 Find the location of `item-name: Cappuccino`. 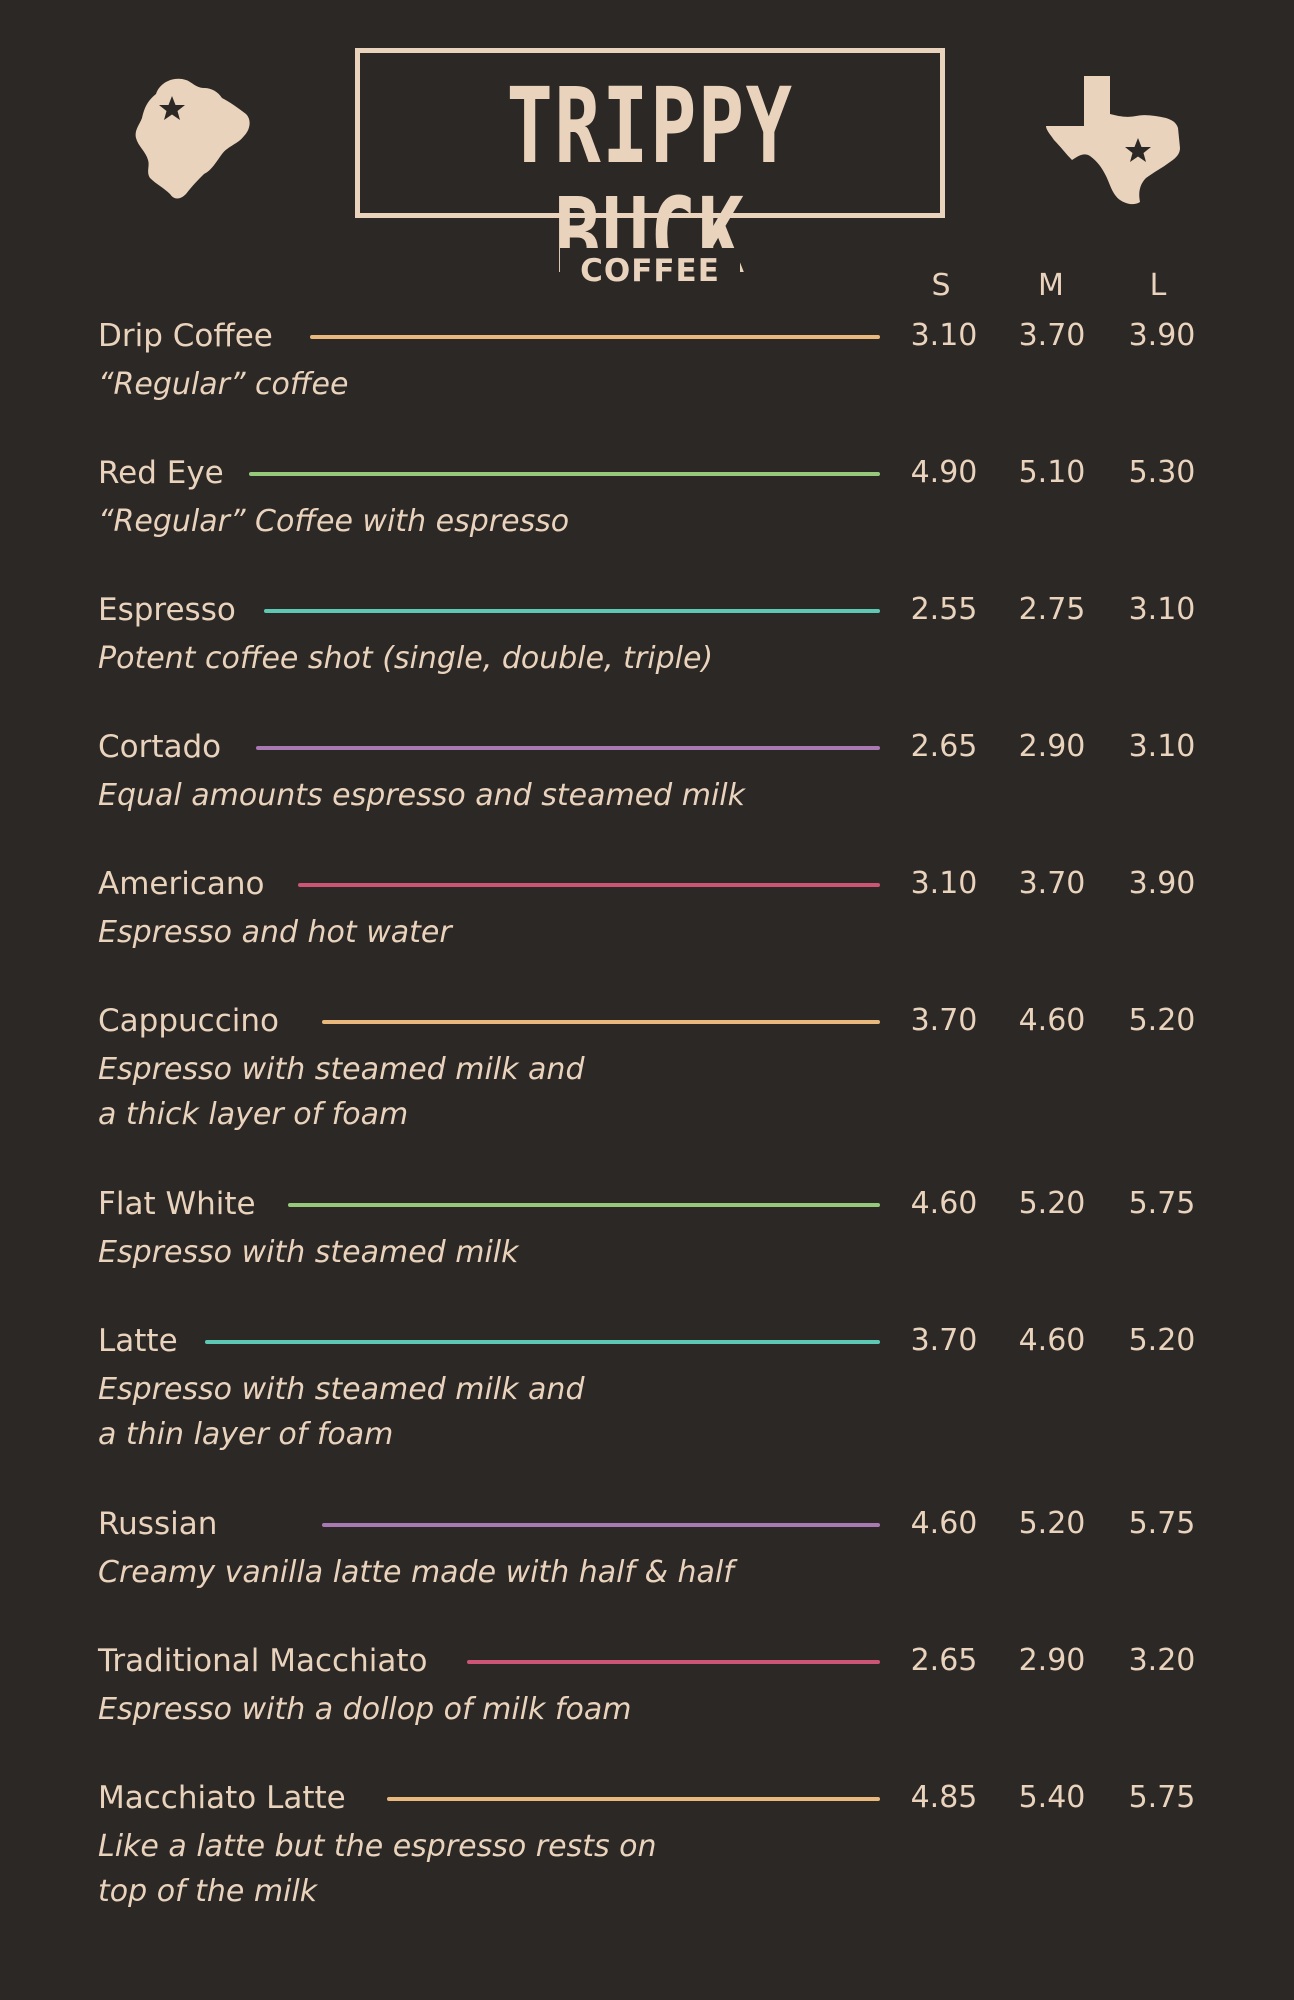

item-name: Cappuccino is located at coordinates (188, 1021).